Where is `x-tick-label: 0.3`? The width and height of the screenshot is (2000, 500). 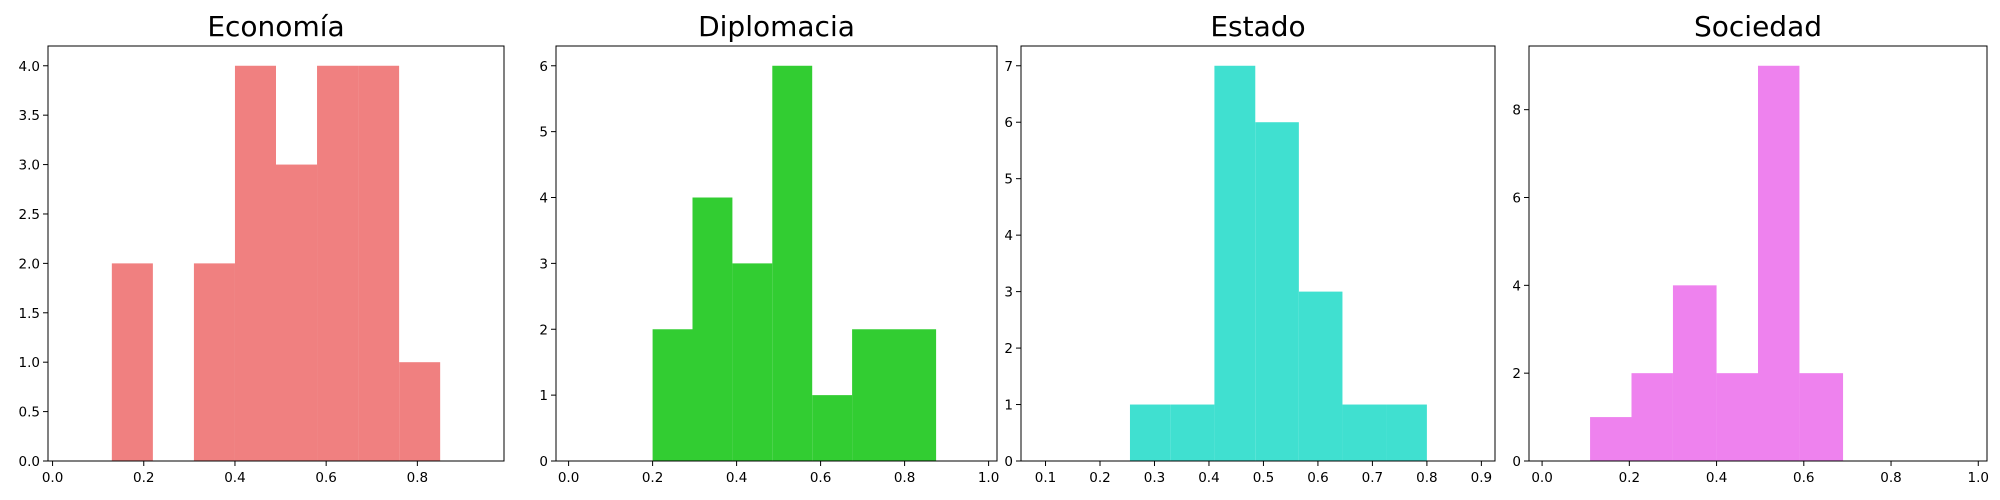 x-tick-label: 0.3 is located at coordinates (1154, 478).